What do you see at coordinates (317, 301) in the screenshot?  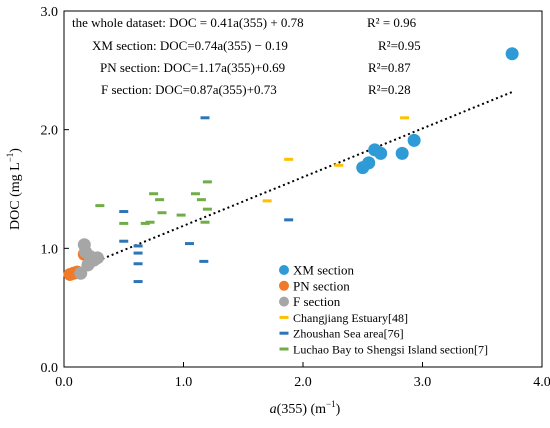 I see `legend-label: F section` at bounding box center [317, 301].